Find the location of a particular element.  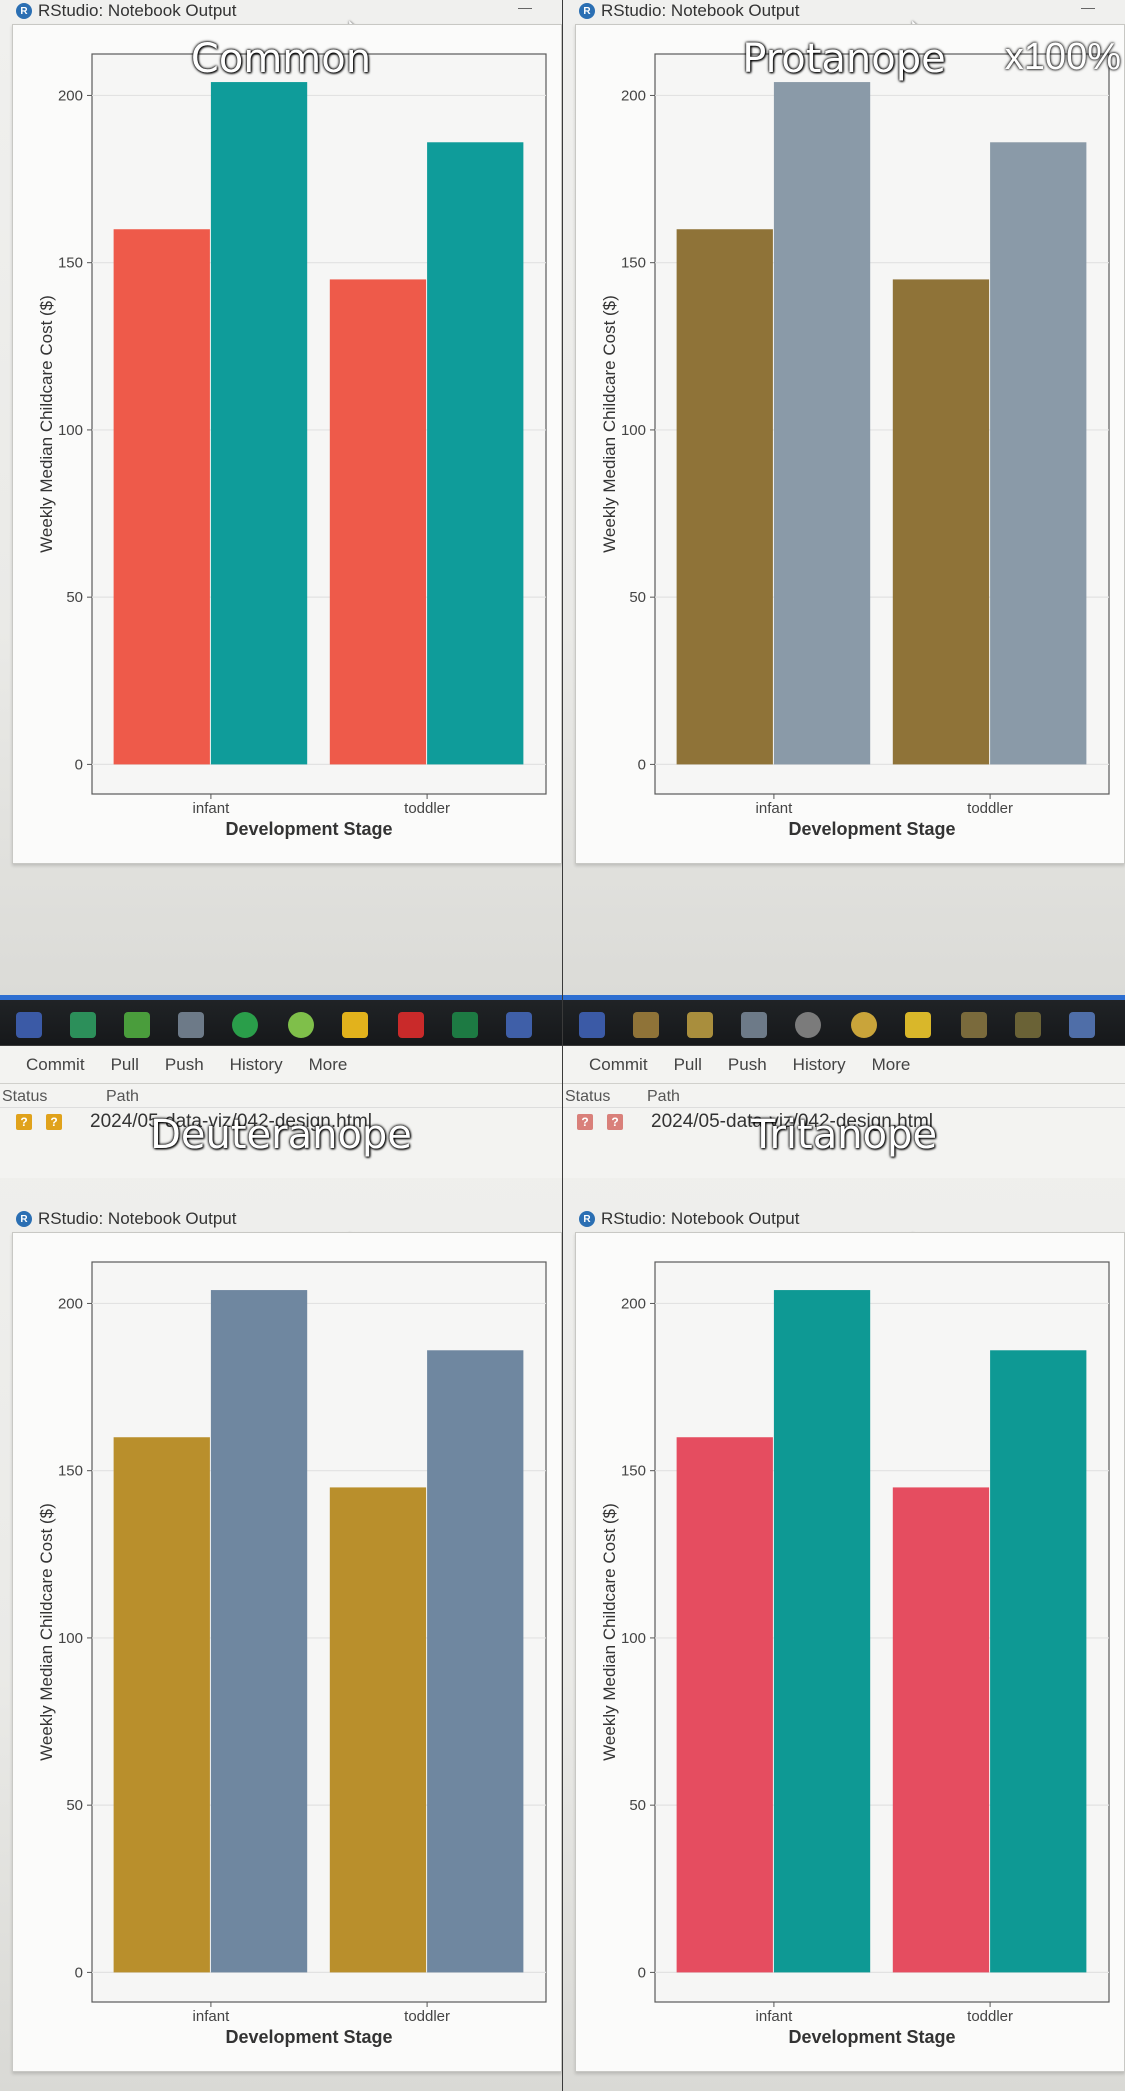

git-toolbar: Commit Pull Push History More is located at coordinates (281, 1065).